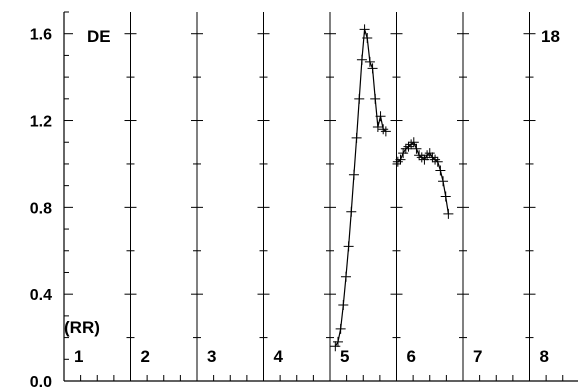 This screenshot has width=578, height=392. Describe the element at coordinates (279, 356) in the screenshot. I see `panel-label: 4` at that location.